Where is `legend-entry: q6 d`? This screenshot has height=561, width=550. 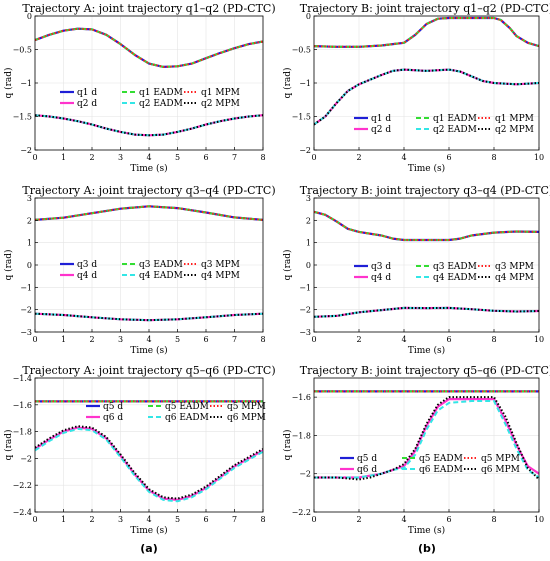
legend-entry: q6 d is located at coordinates (113, 418).